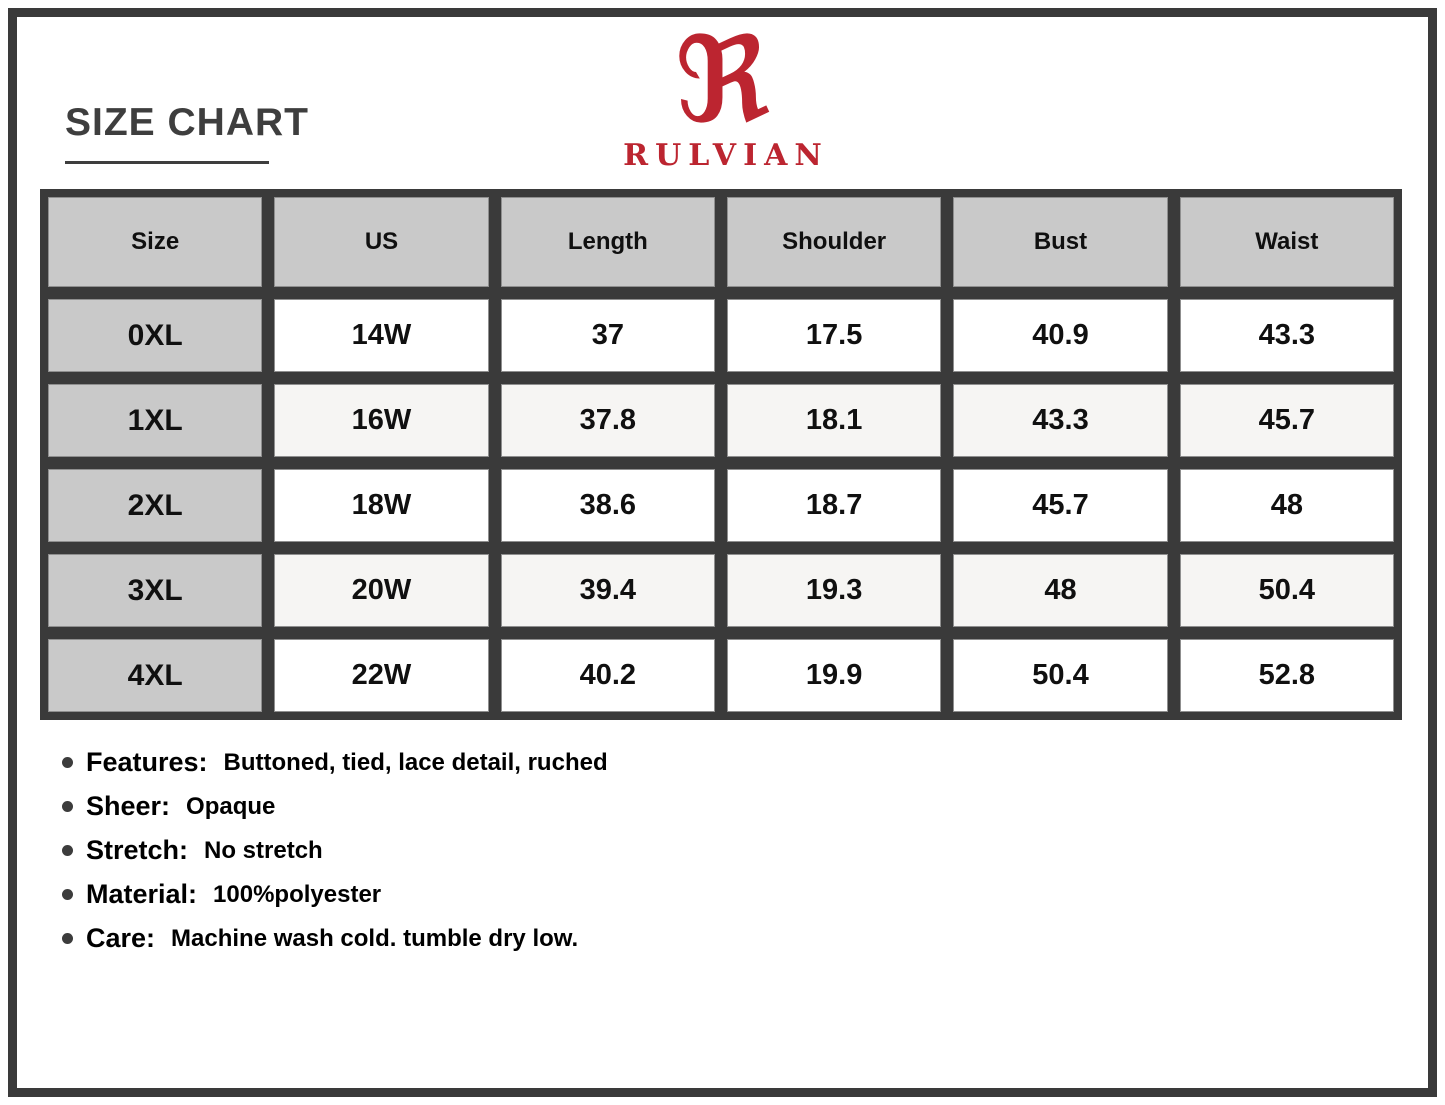  I want to click on measurement-cell: 20W, so click(381, 590).